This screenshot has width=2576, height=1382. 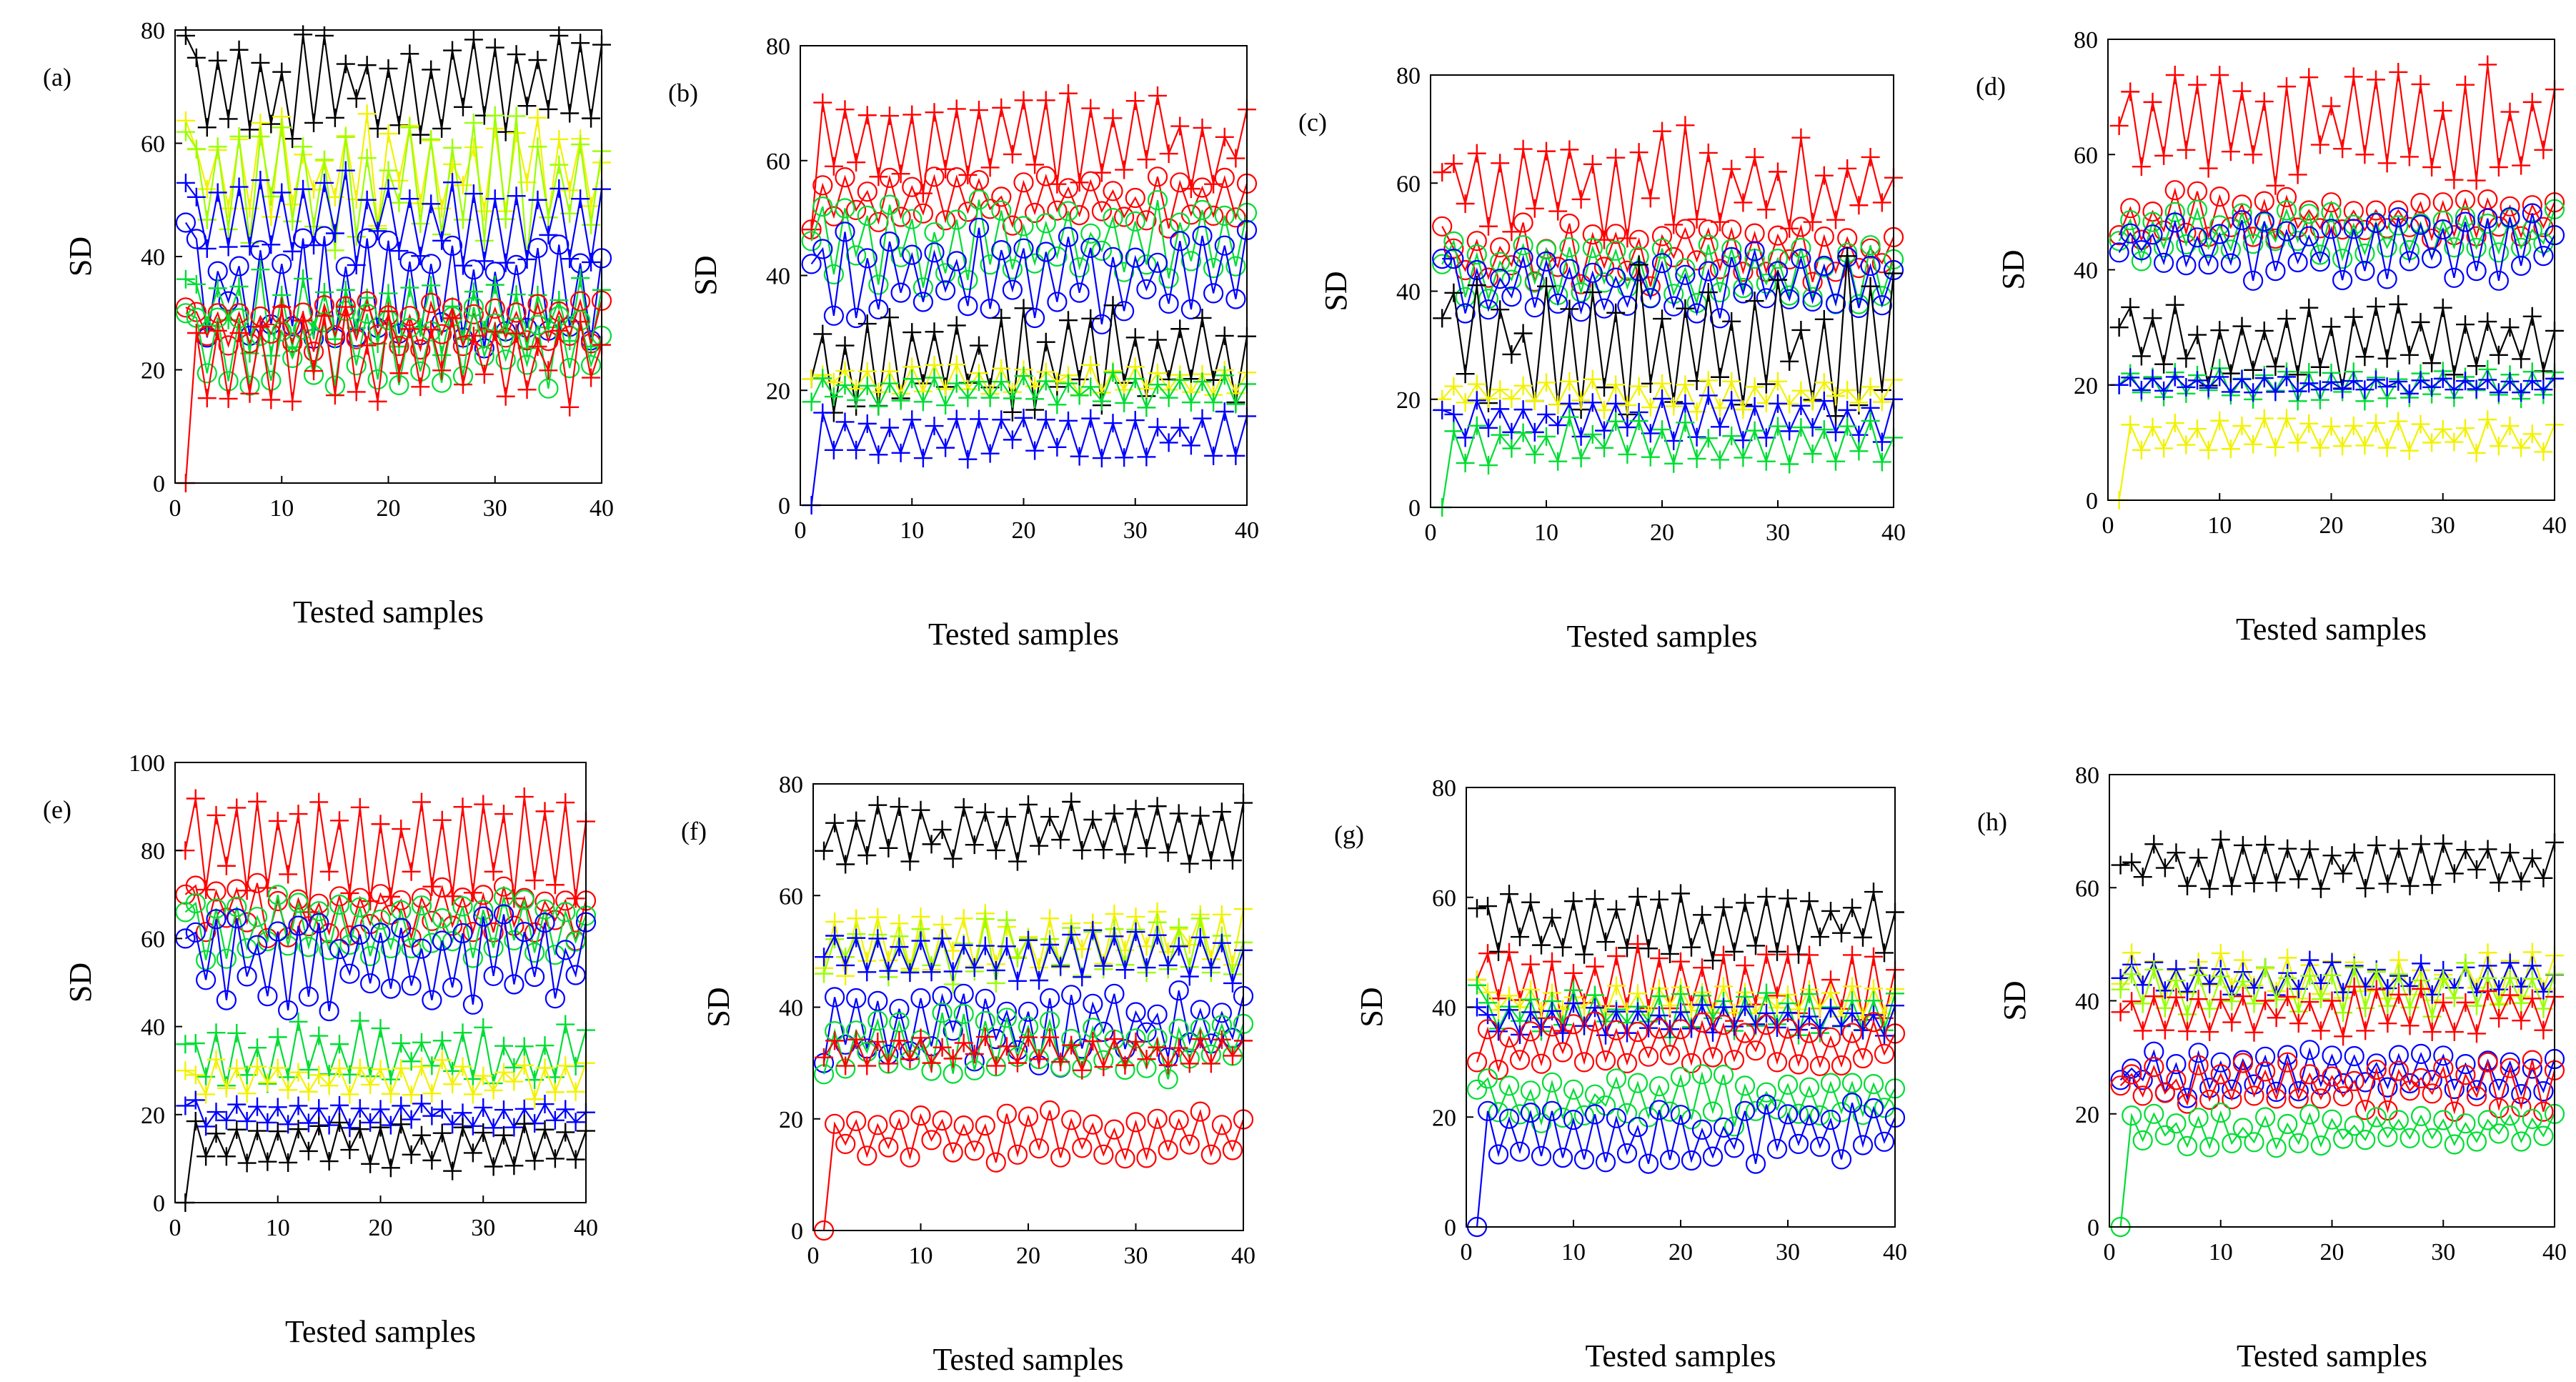 What do you see at coordinates (1349, 834) in the screenshot?
I see `panel-label: (g)` at bounding box center [1349, 834].